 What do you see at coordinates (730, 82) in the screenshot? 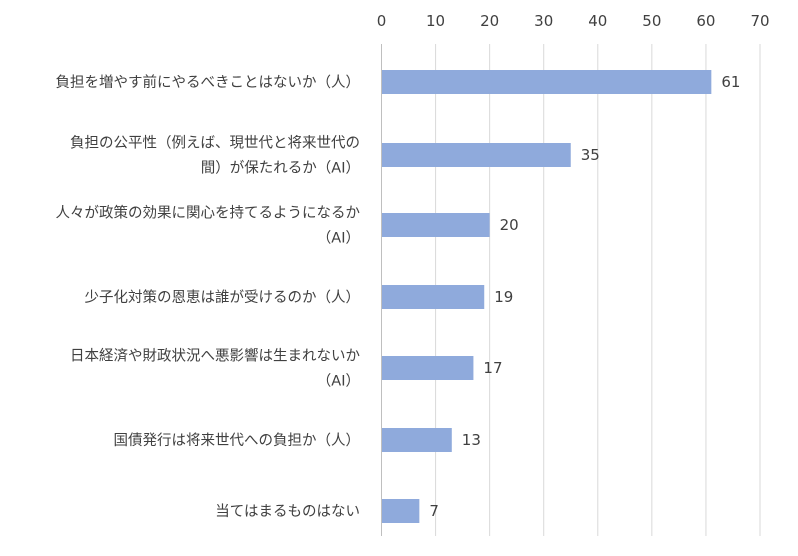
I see `data-label: 61` at bounding box center [730, 82].